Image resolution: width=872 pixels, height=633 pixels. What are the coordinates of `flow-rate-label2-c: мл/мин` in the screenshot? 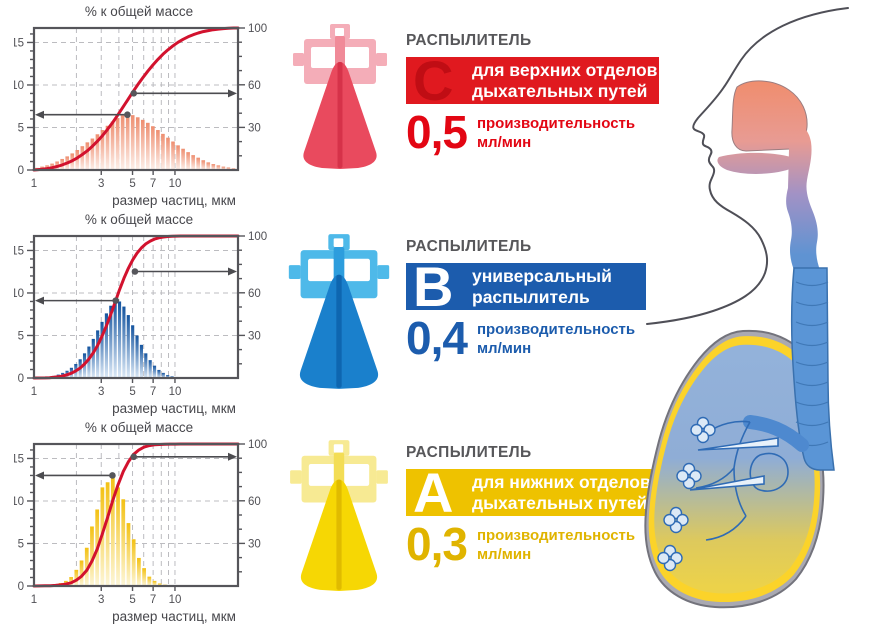 It's located at (504, 142).